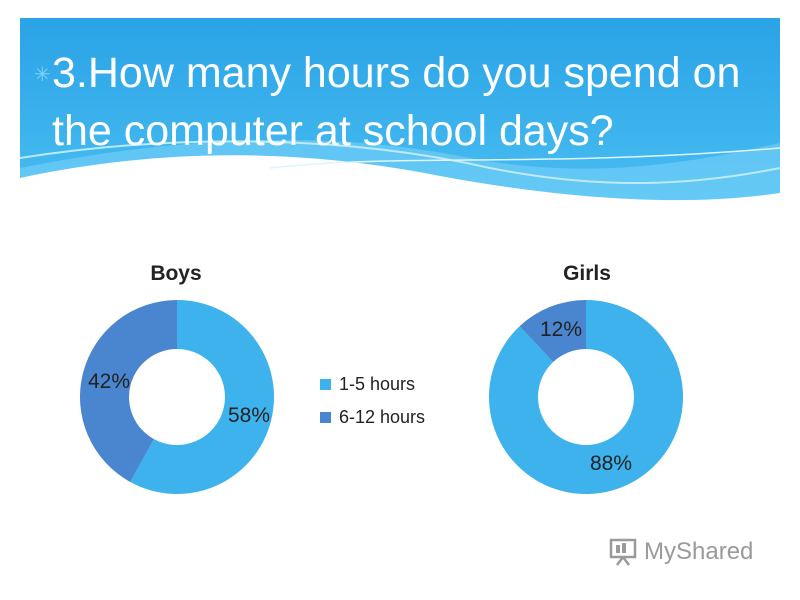  I want to click on girls-slice-6-12-hours, so click(552, 331).